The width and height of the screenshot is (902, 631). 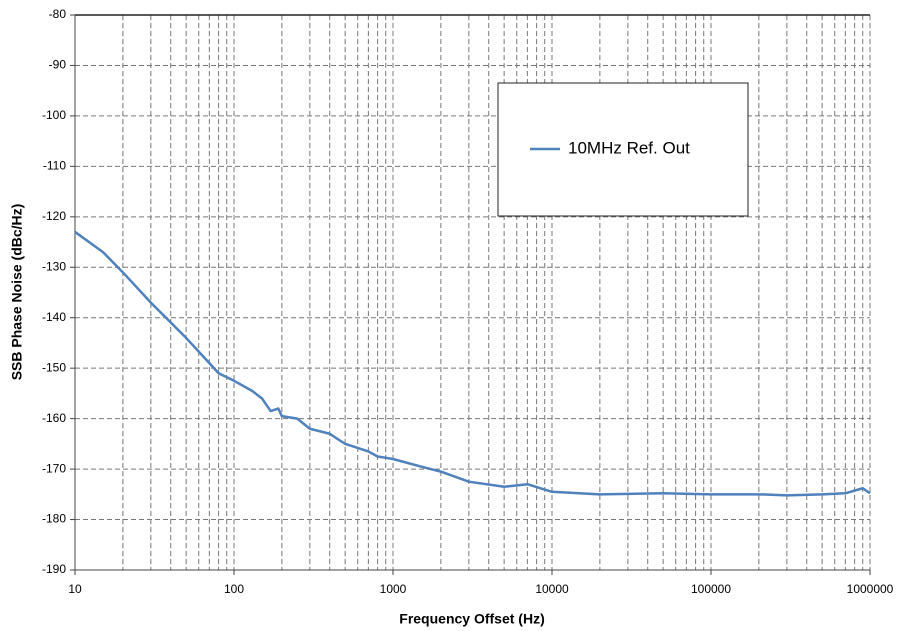 I want to click on y-tick-label: -160, so click(x=54, y=418).